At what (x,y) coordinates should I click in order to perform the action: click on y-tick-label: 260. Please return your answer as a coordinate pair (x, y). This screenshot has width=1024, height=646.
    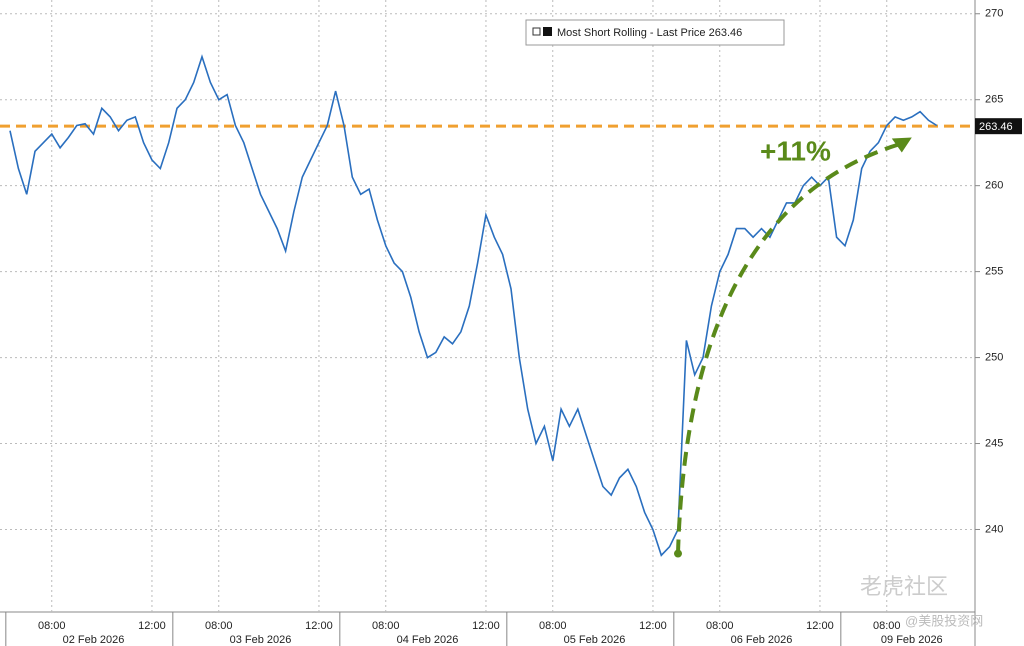
    Looking at the image, I should click on (994, 186).